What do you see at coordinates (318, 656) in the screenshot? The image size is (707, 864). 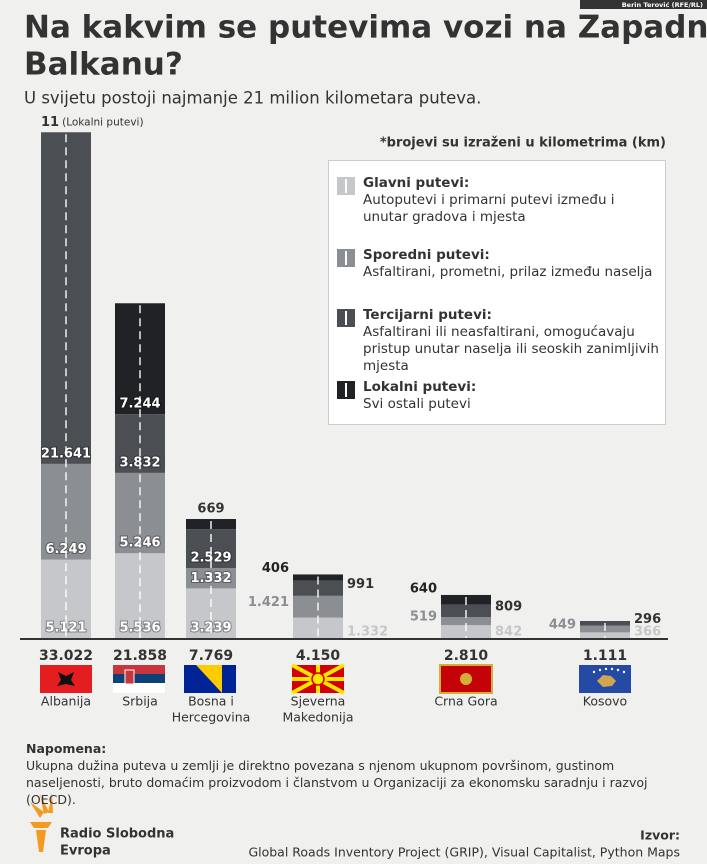 I see `total-label: 4.150` at bounding box center [318, 656].